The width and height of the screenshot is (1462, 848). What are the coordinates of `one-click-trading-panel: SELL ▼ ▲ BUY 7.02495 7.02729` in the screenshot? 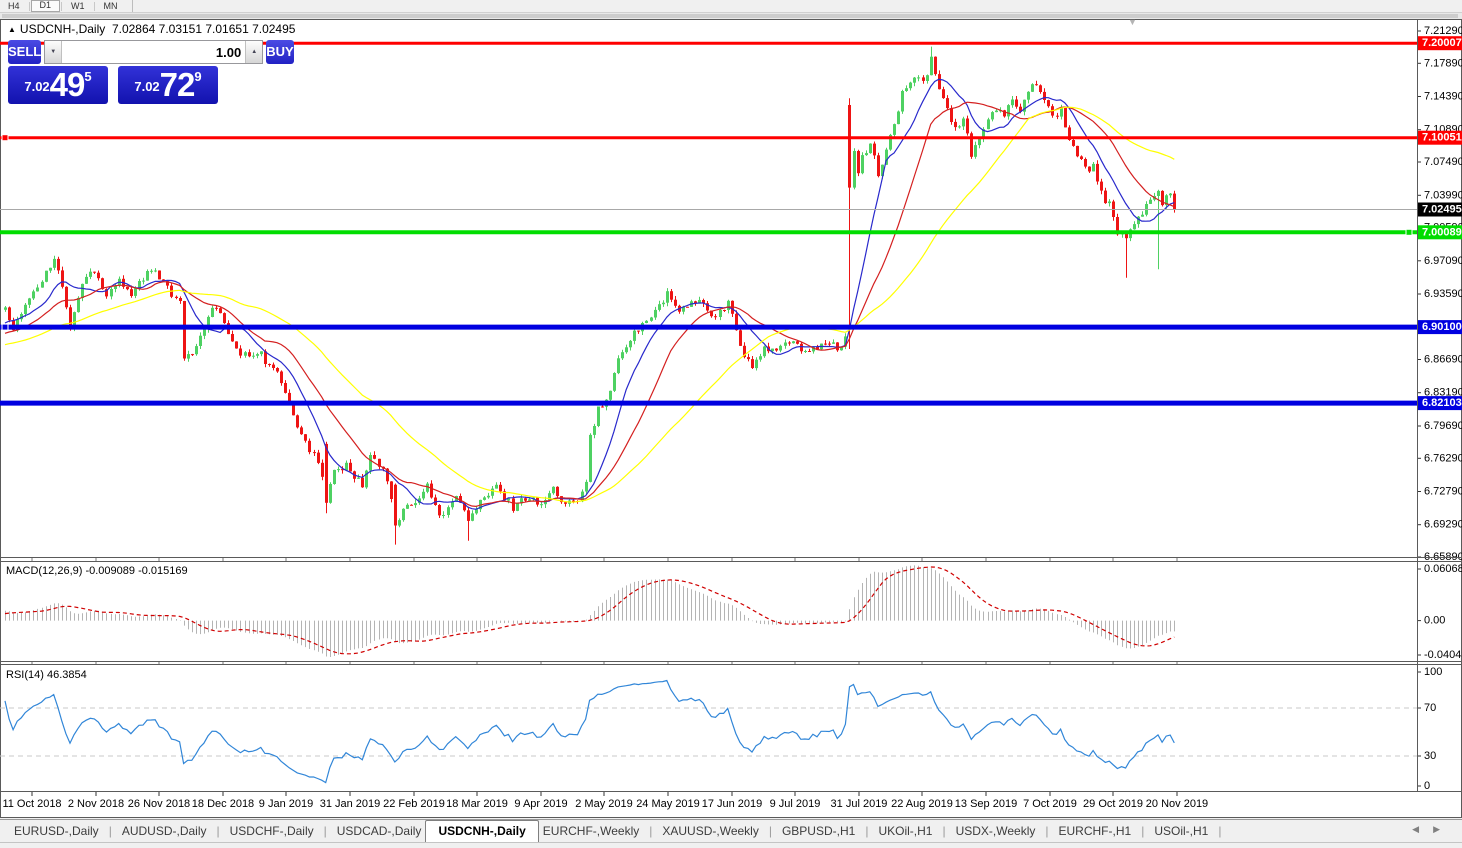 It's located at (151, 72).